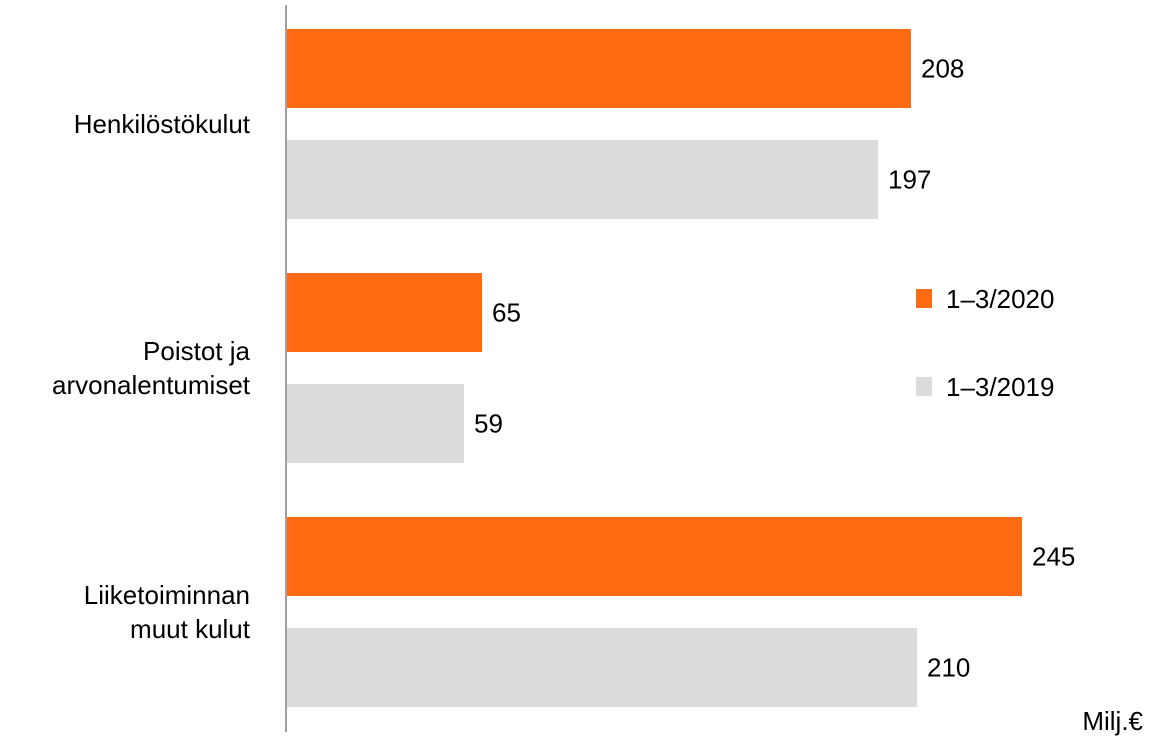 Image resolution: width=1153 pixels, height=743 pixels. Describe the element at coordinates (654, 556) in the screenshot. I see `bar-series1-cat3` at that location.